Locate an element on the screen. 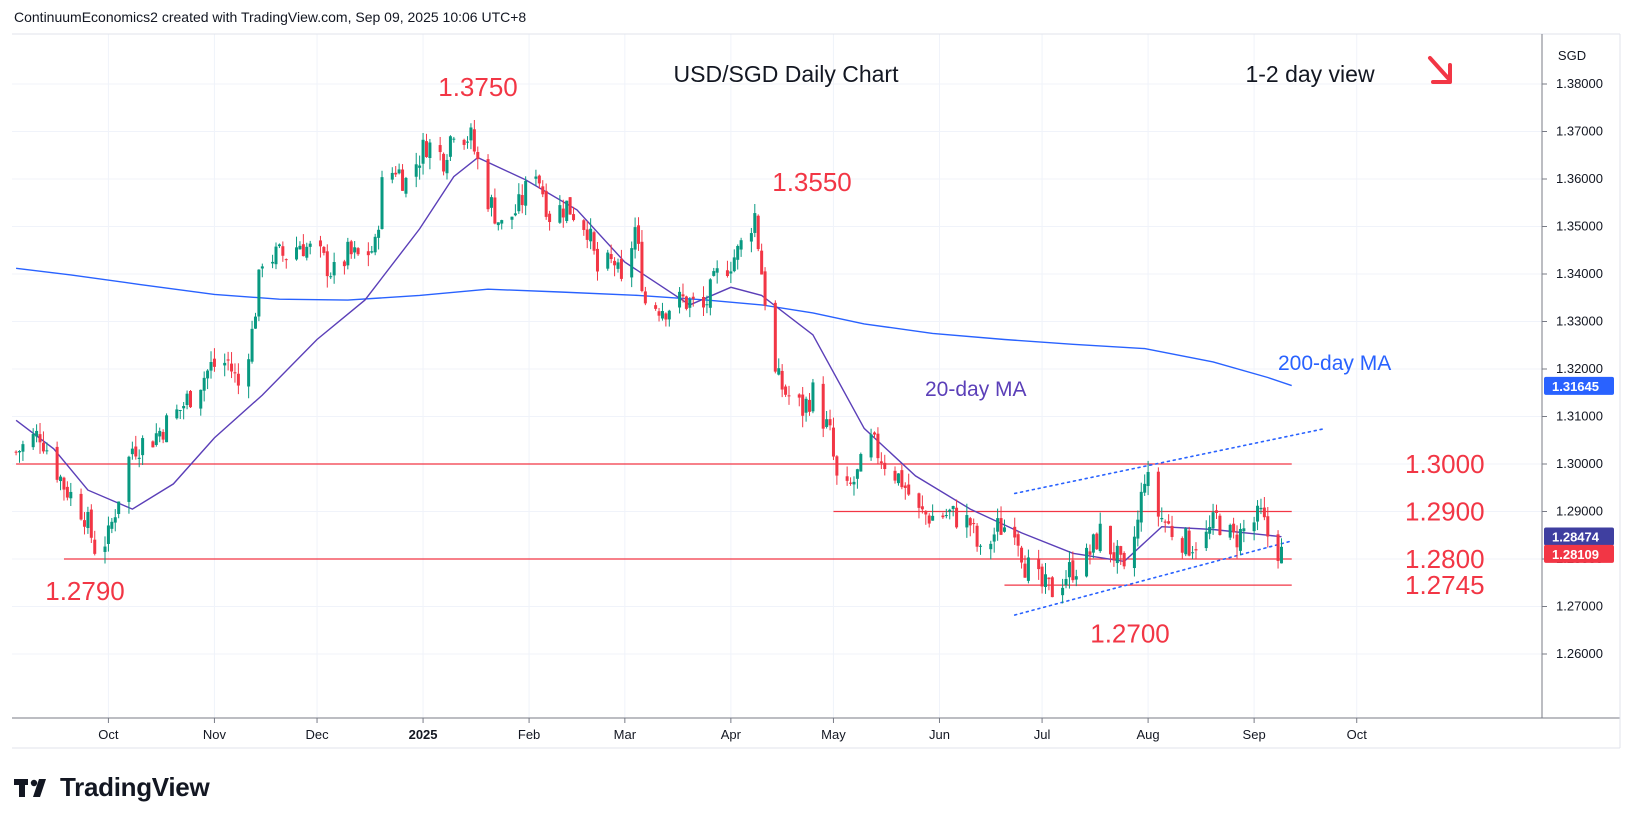 The width and height of the screenshot is (1632, 824). trendline is located at coordinates (1153, 578).